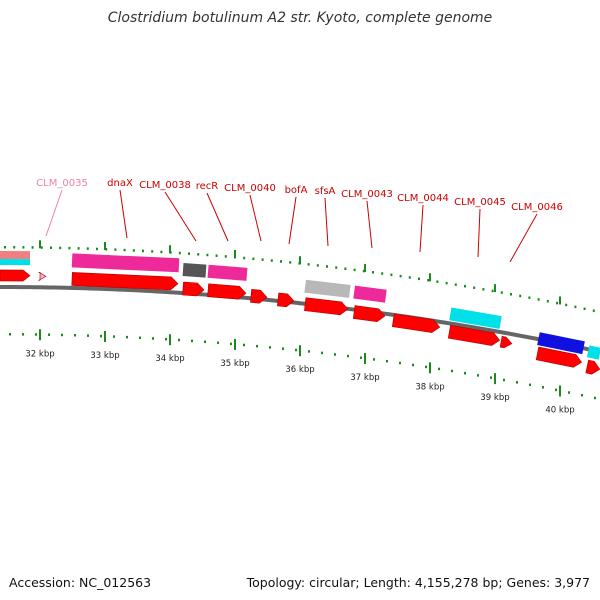 The image size is (600, 600). What do you see at coordinates (296, 190) in the screenshot?
I see `gene-label: bofA` at bounding box center [296, 190].